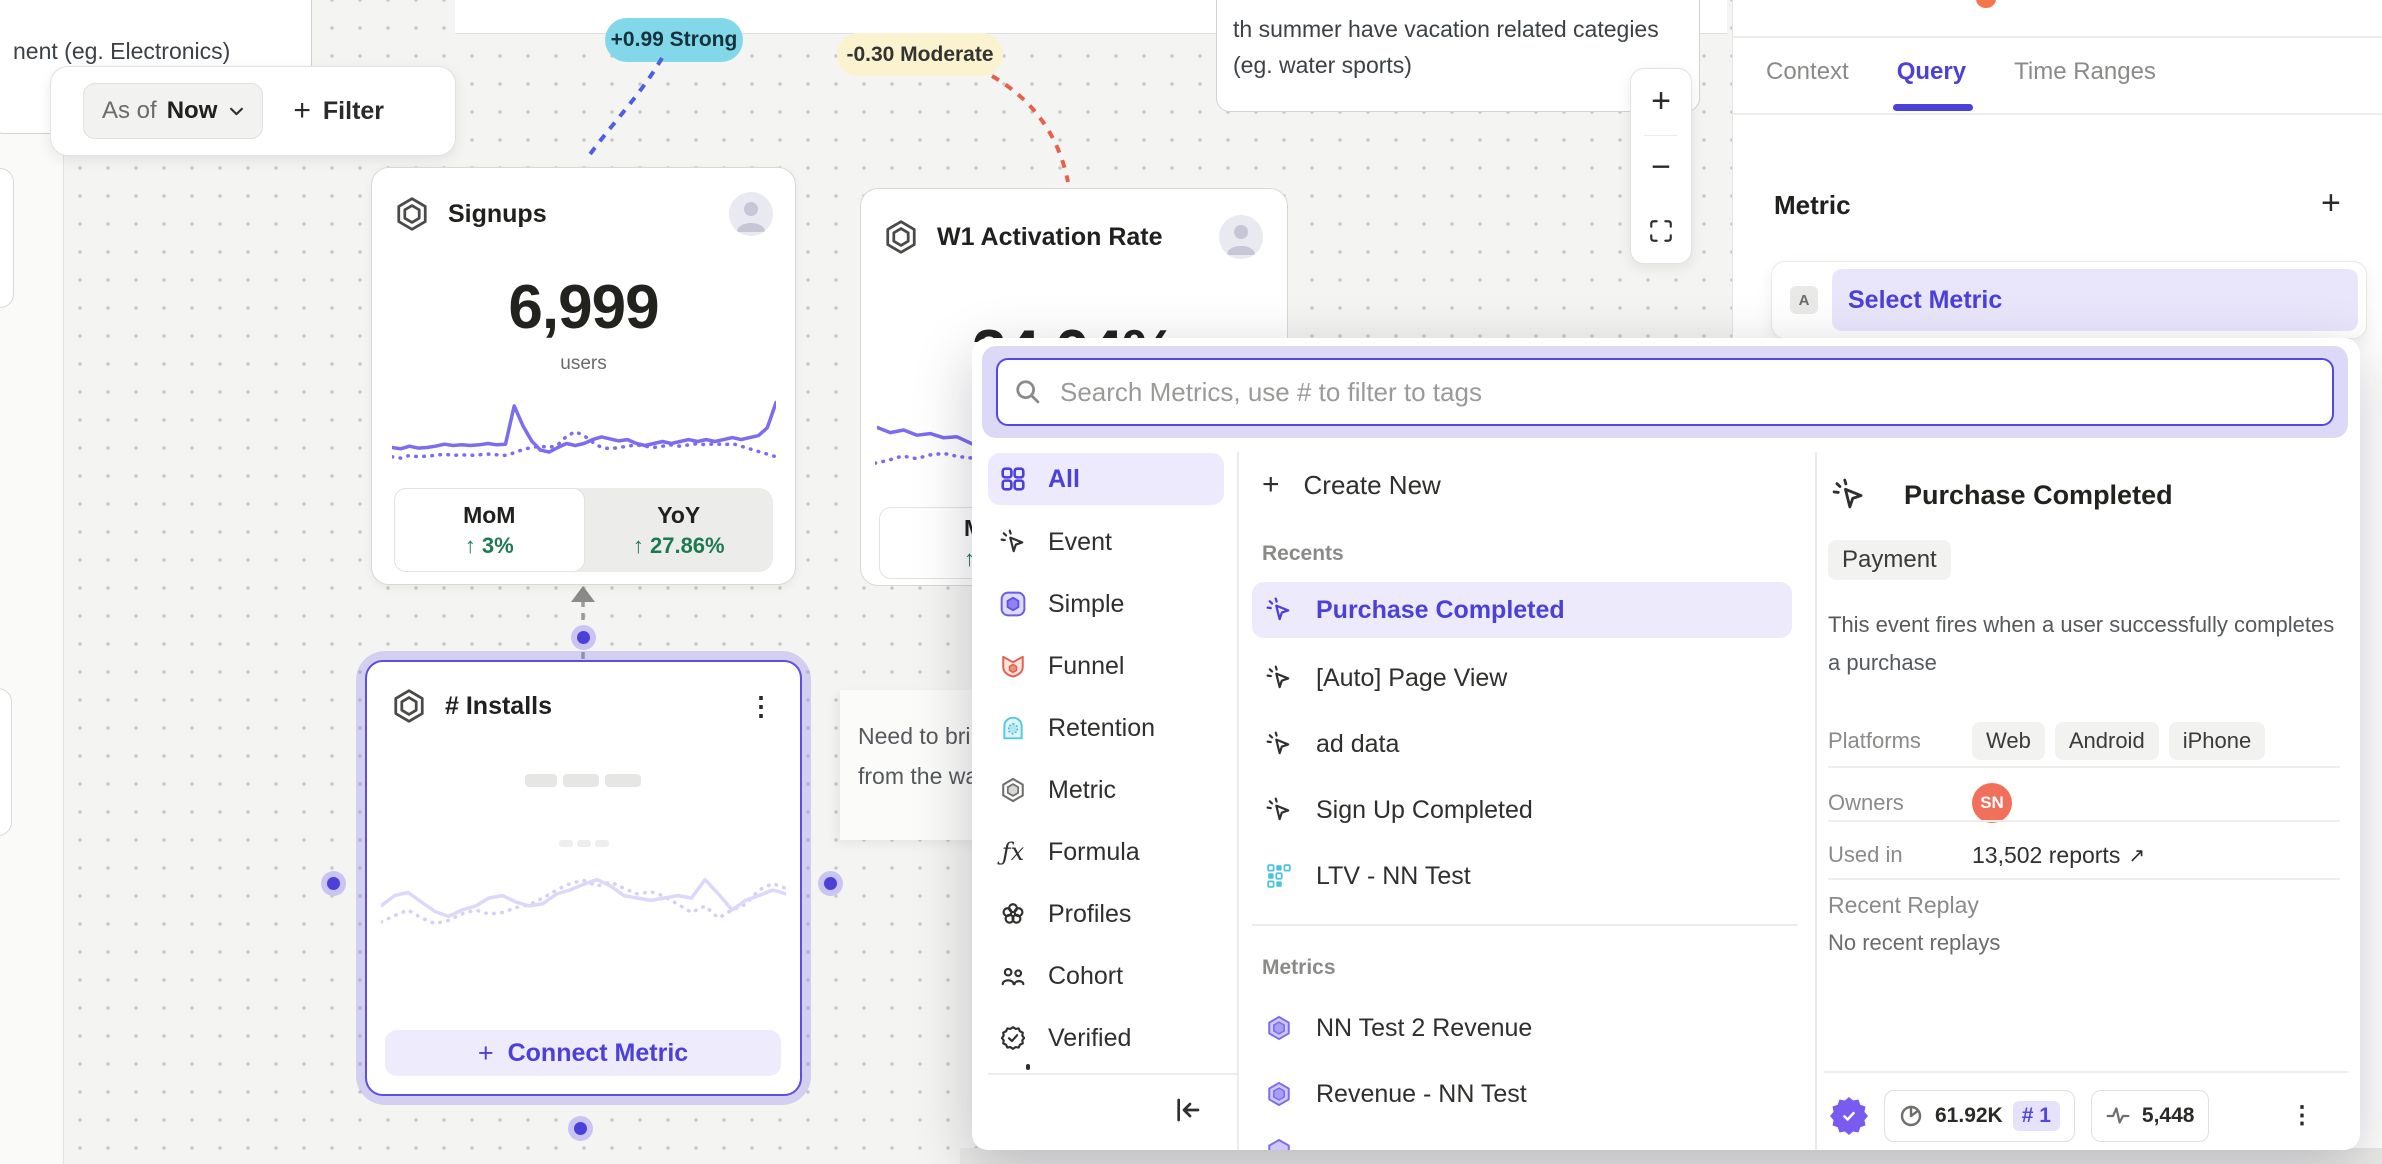  Describe the element at coordinates (2118, 1115) in the screenshot. I see `pulse-icon` at that location.